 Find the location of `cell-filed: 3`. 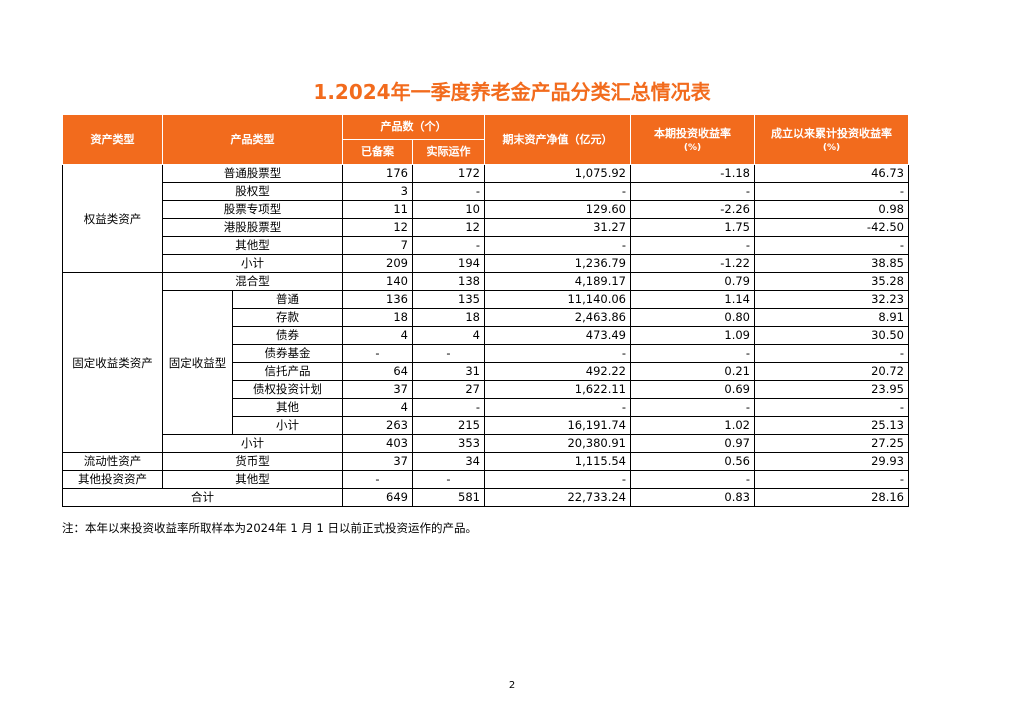

cell-filed: 3 is located at coordinates (377, 191).